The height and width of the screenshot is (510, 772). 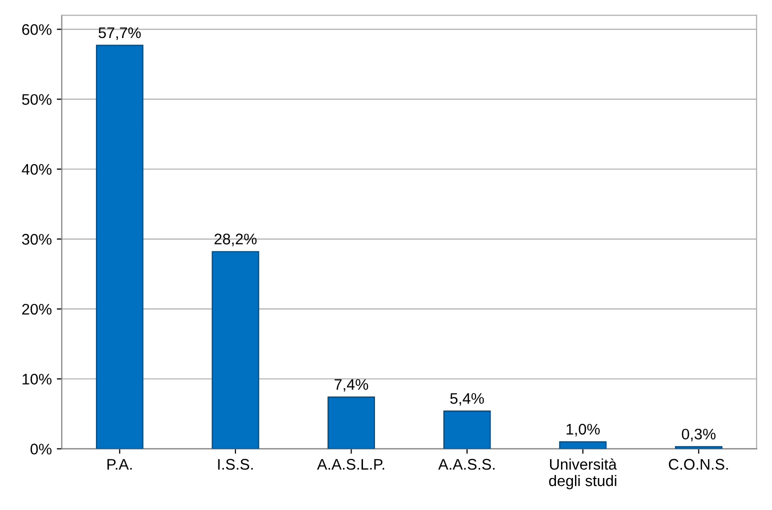 What do you see at coordinates (583, 430) in the screenshot?
I see `data-label: 1,0%` at bounding box center [583, 430].